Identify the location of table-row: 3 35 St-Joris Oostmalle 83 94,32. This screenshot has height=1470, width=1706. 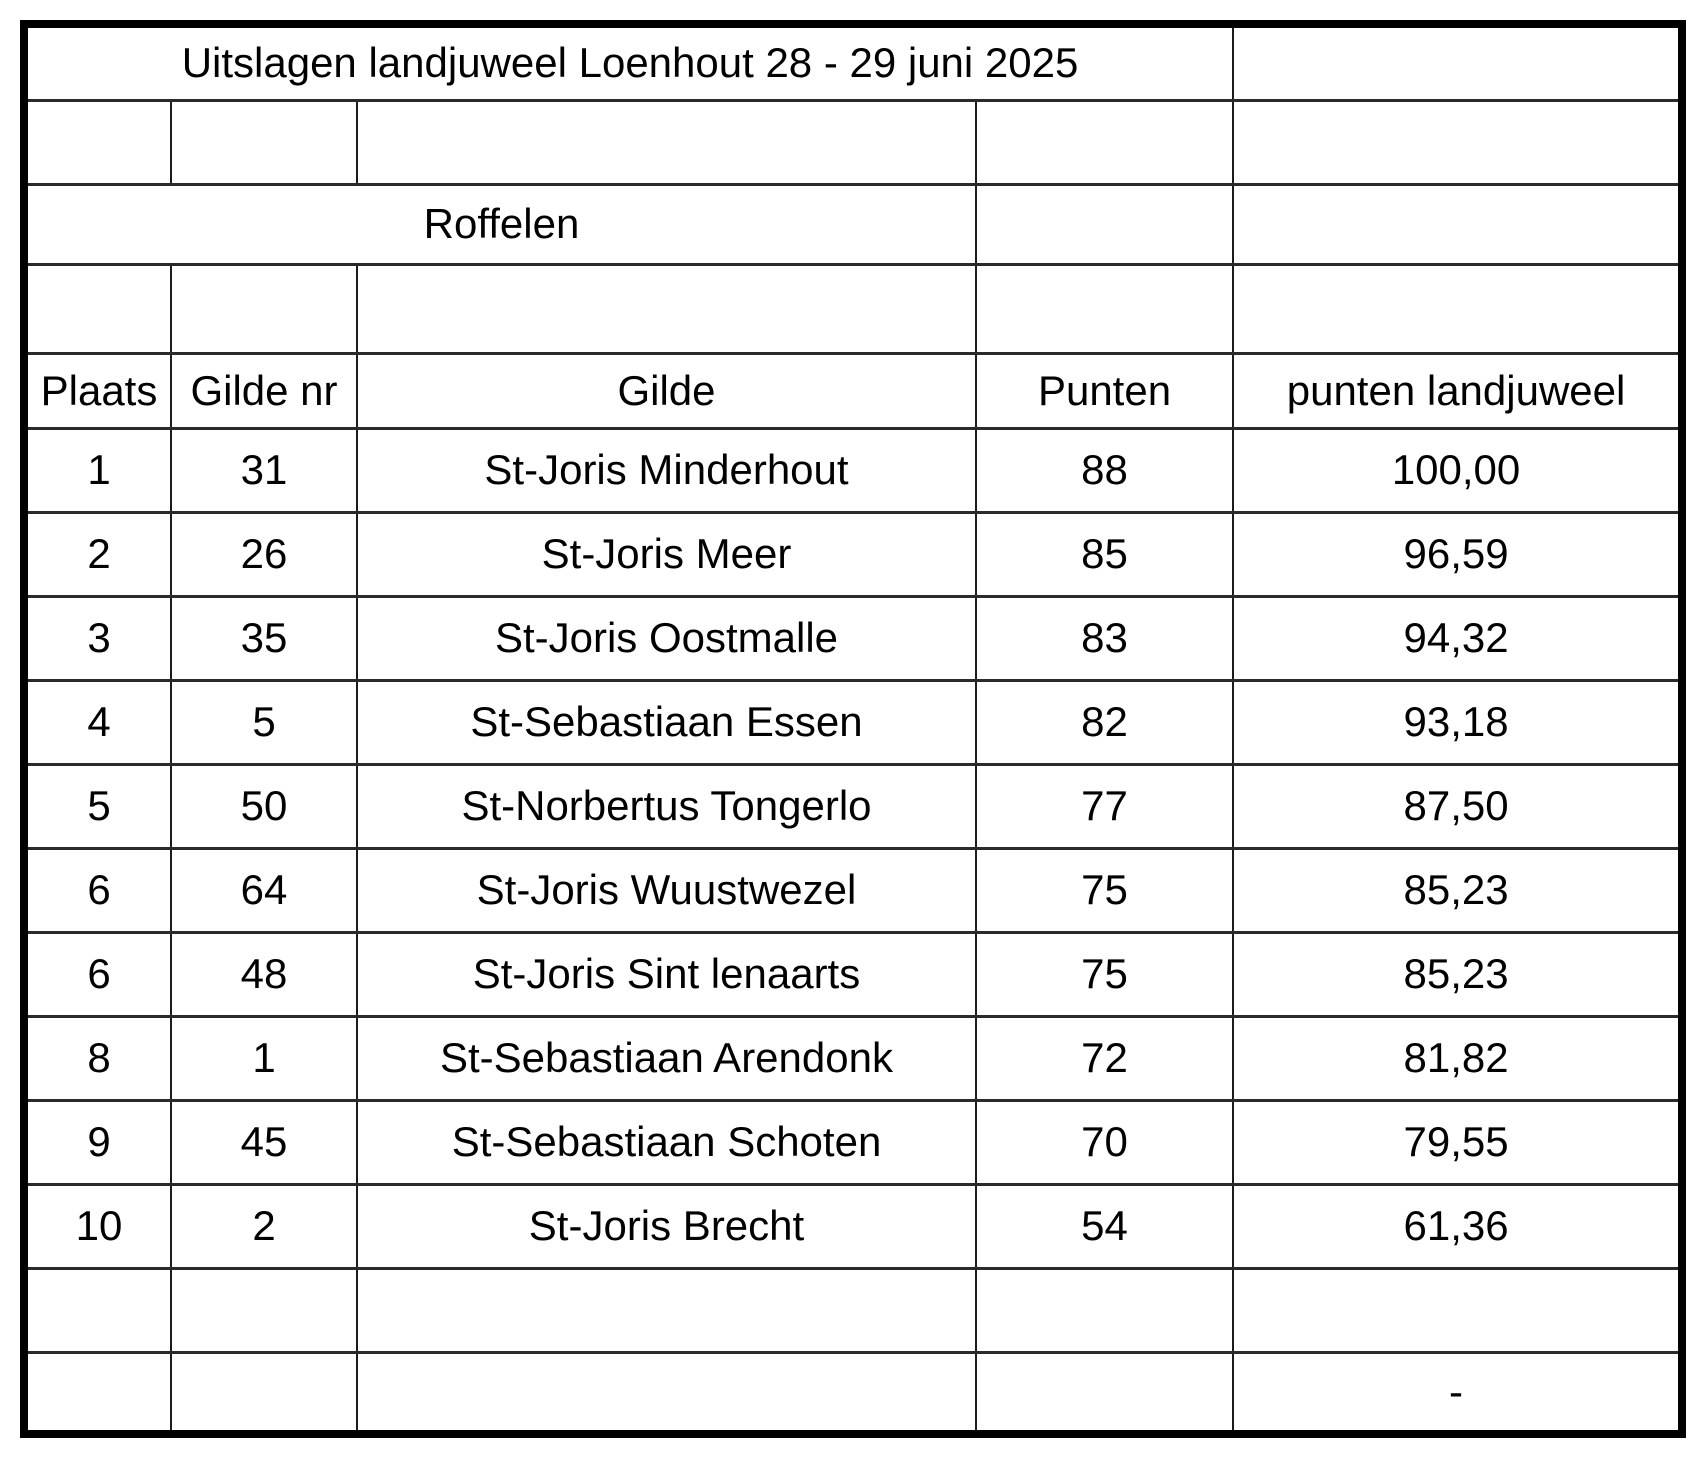
(853, 638).